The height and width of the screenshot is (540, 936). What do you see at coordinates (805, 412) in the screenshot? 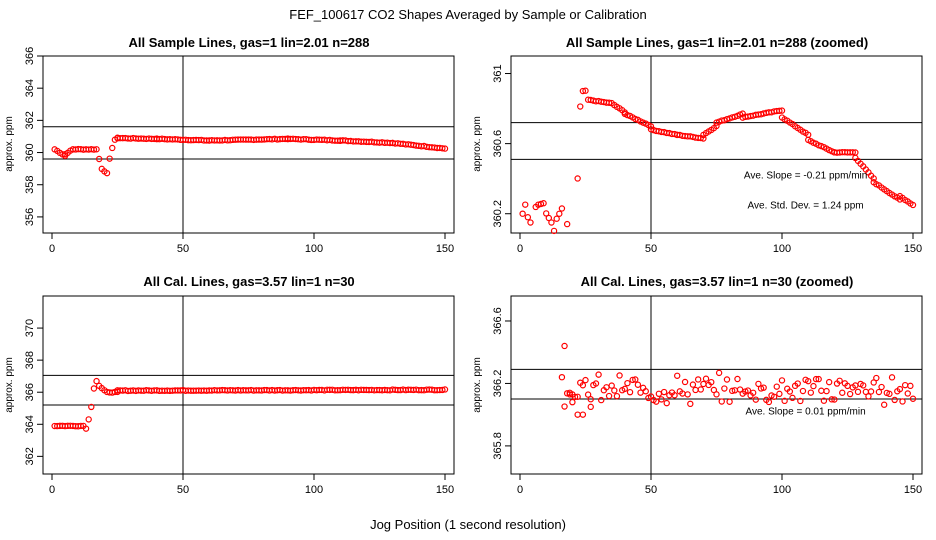
I see `annotation-text: Ave. Slope = 0.01 ppm/min` at bounding box center [805, 412].